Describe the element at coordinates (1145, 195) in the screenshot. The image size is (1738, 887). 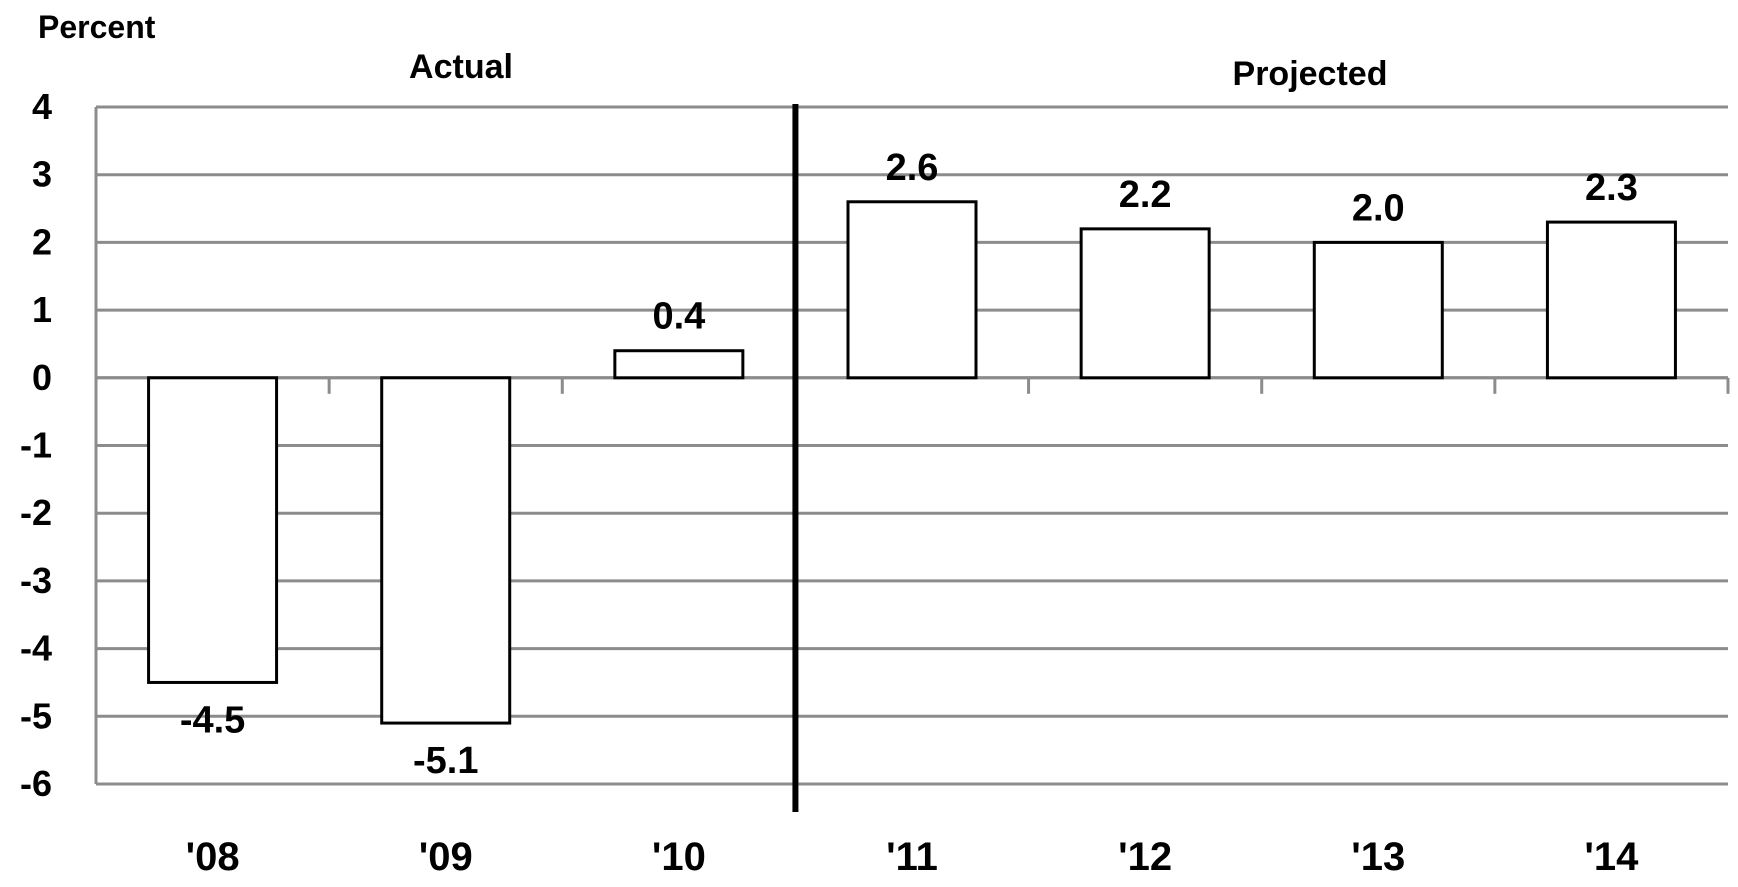
I see `data-label: 2.2` at that location.